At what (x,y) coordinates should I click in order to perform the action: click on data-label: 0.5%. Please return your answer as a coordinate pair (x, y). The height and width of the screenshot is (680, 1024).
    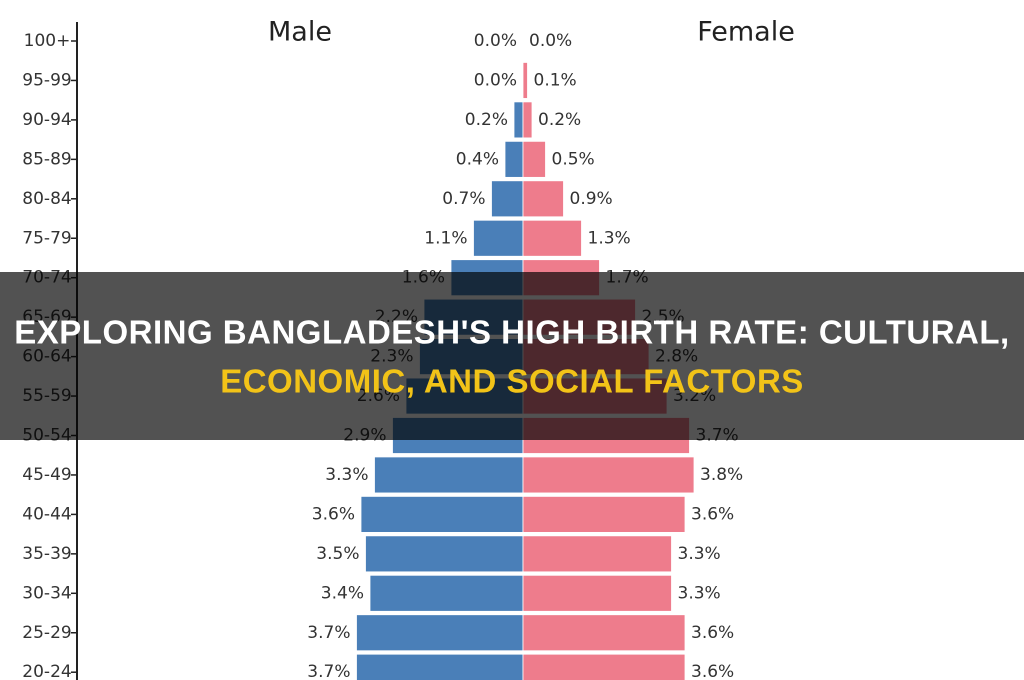
    Looking at the image, I should click on (573, 159).